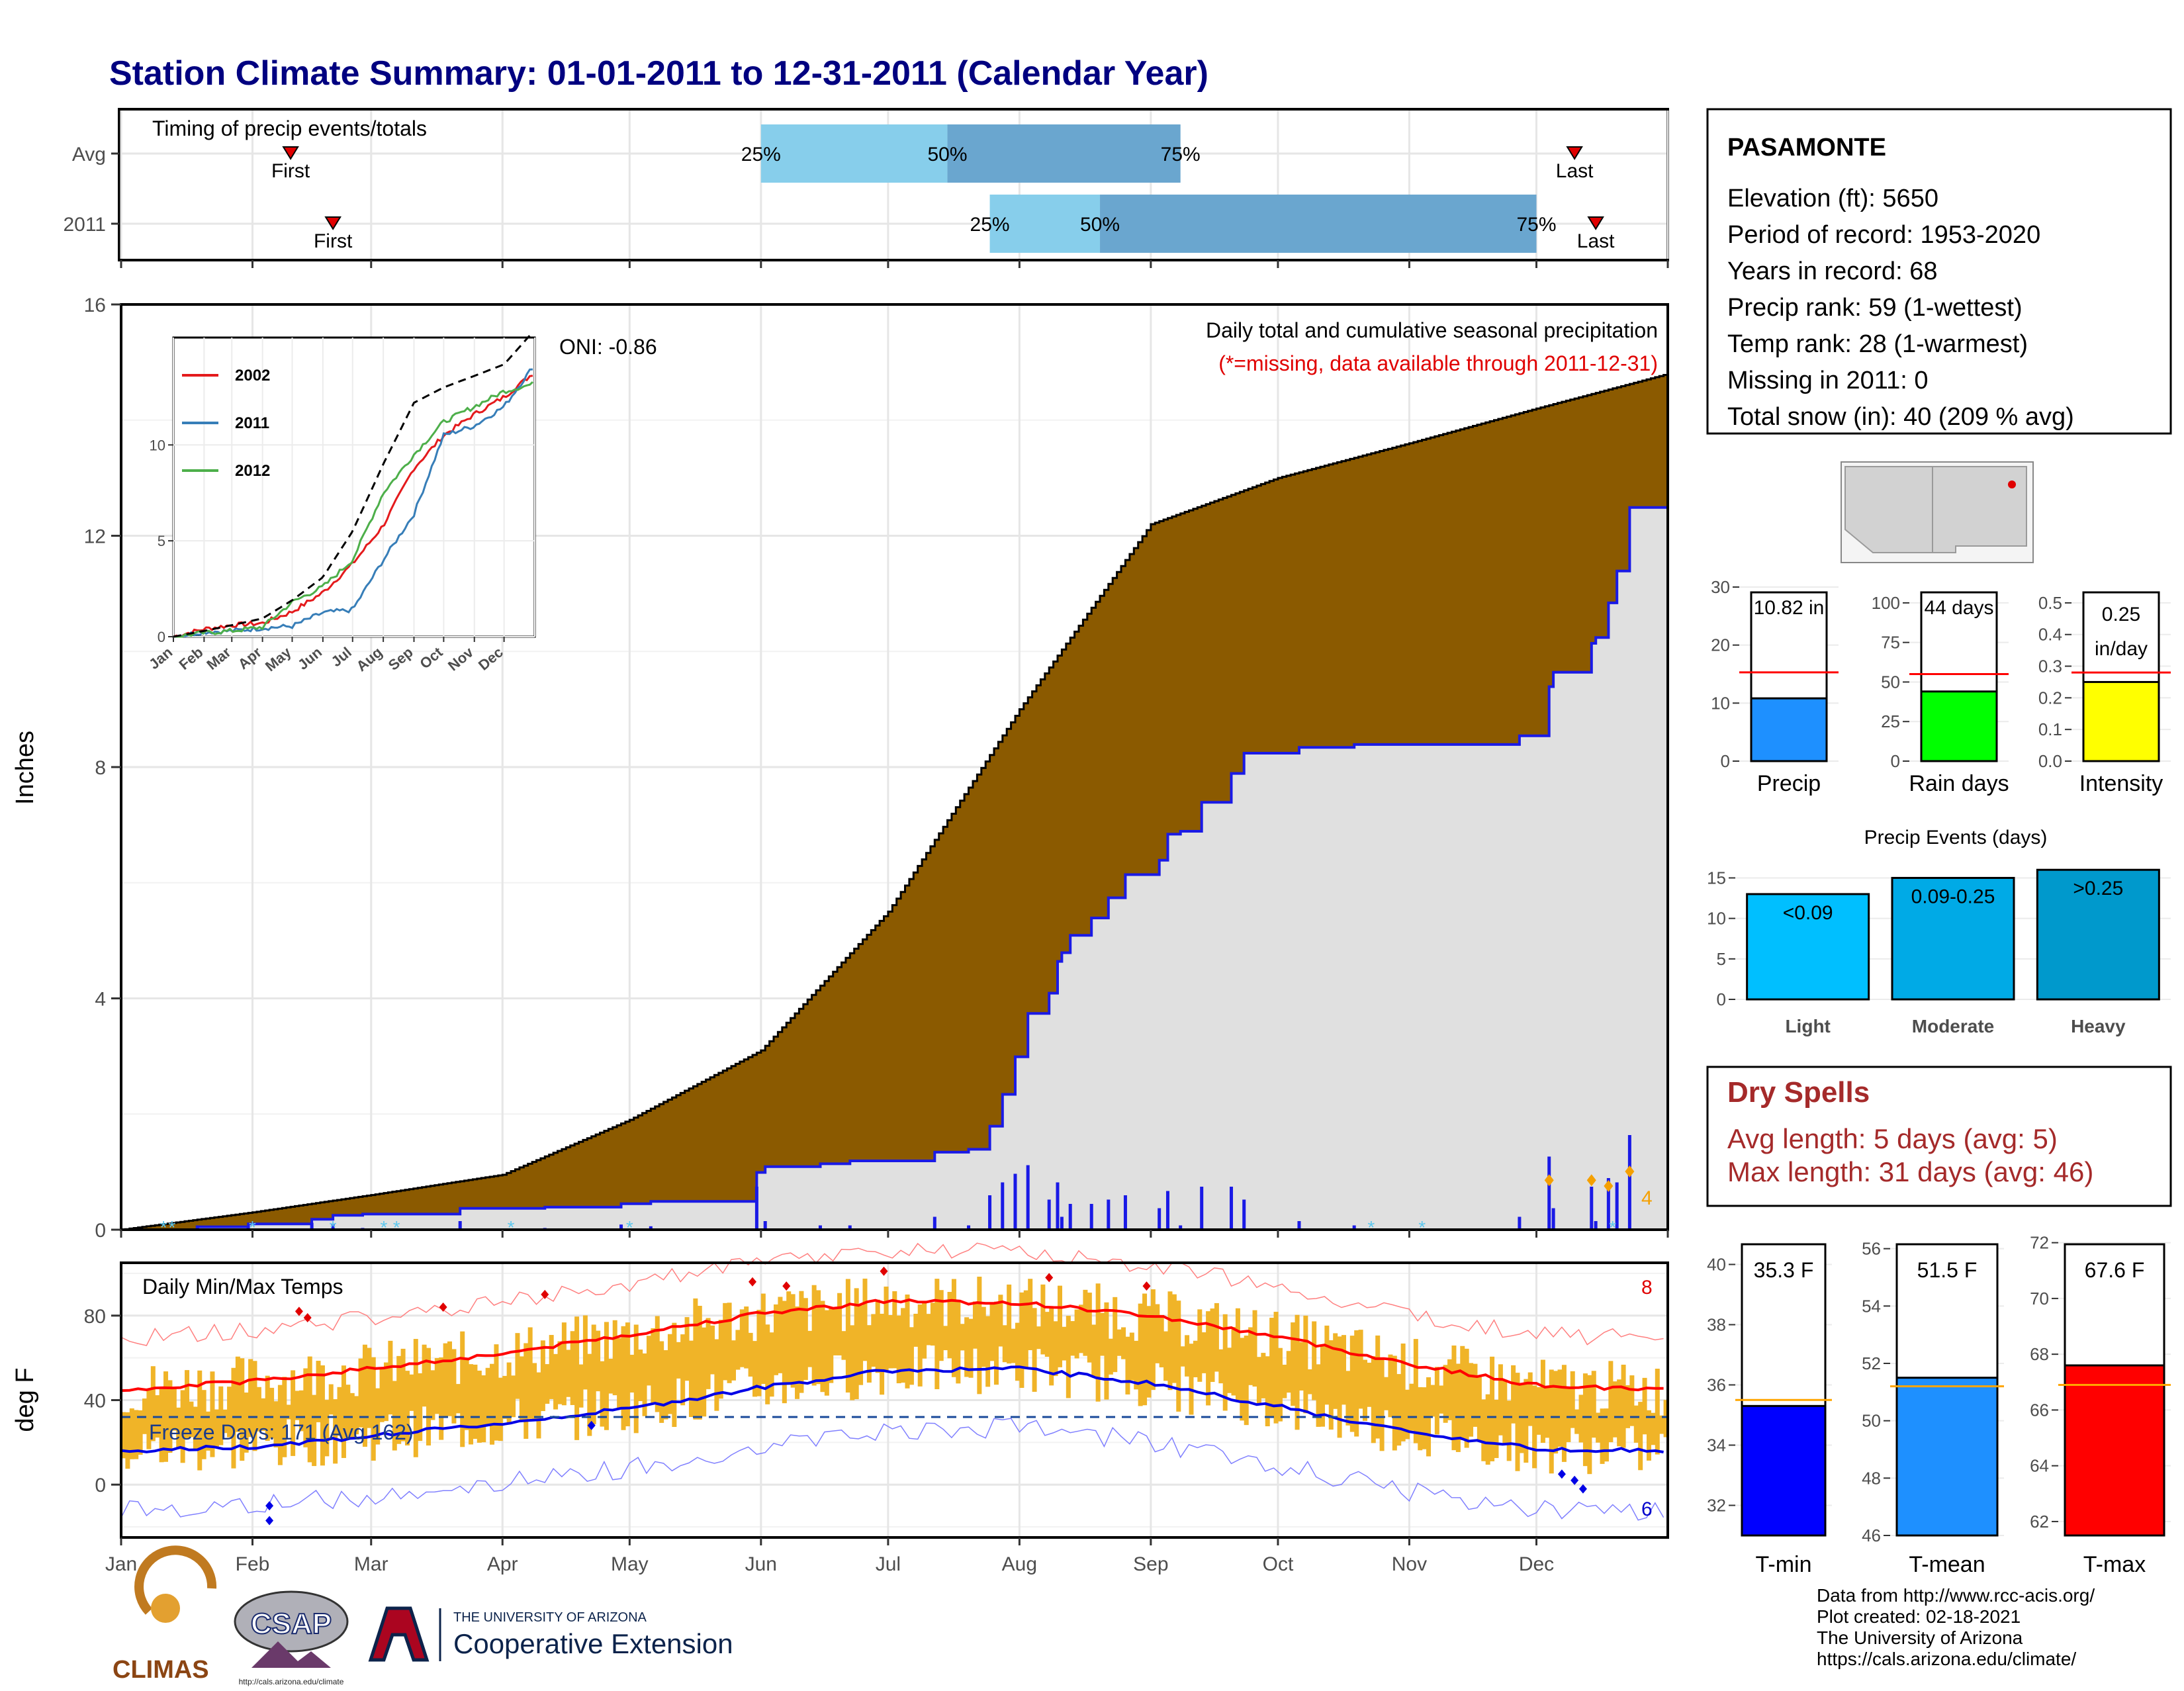 Image resolution: width=2184 pixels, height=1691 pixels. What do you see at coordinates (1953, 896) in the screenshot?
I see `events-bar-label: 0.09-0.25` at bounding box center [1953, 896].